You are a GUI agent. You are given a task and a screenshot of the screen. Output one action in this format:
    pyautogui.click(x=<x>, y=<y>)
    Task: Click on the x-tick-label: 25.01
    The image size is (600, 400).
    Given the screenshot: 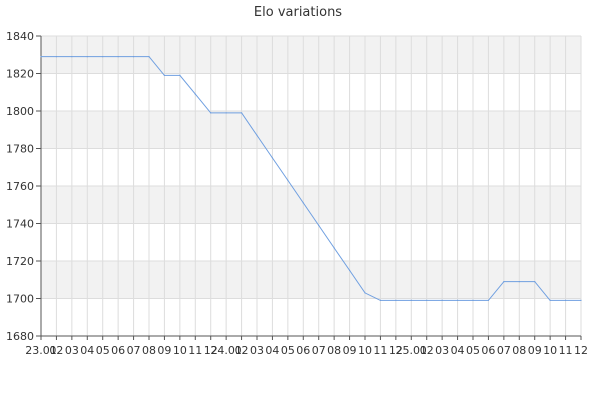 What is the action you would take?
    pyautogui.click(x=412, y=350)
    